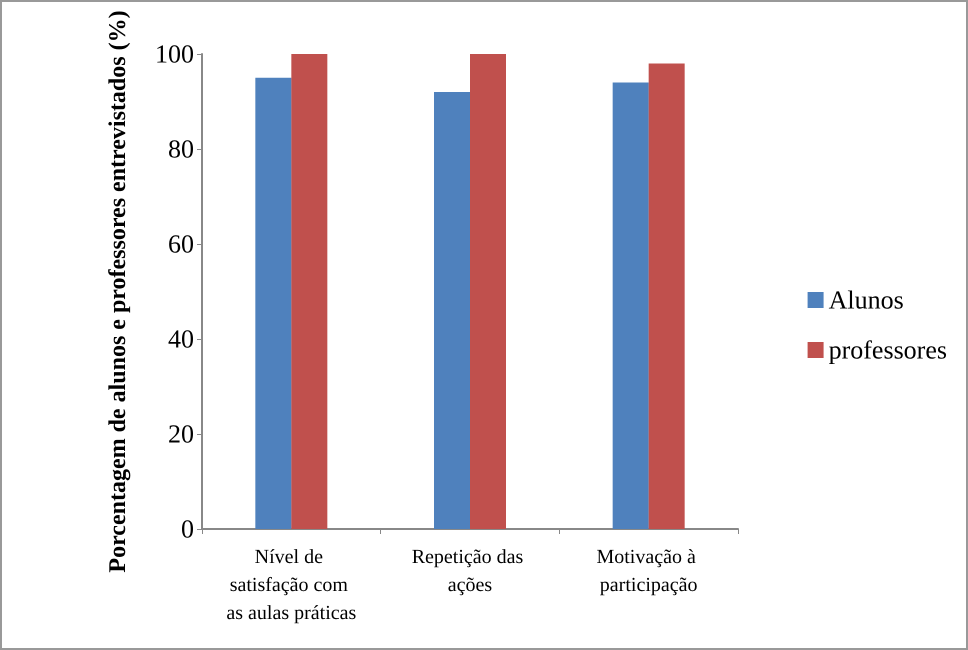  What do you see at coordinates (181, 244) in the screenshot?
I see `y-tick-label: 60` at bounding box center [181, 244].